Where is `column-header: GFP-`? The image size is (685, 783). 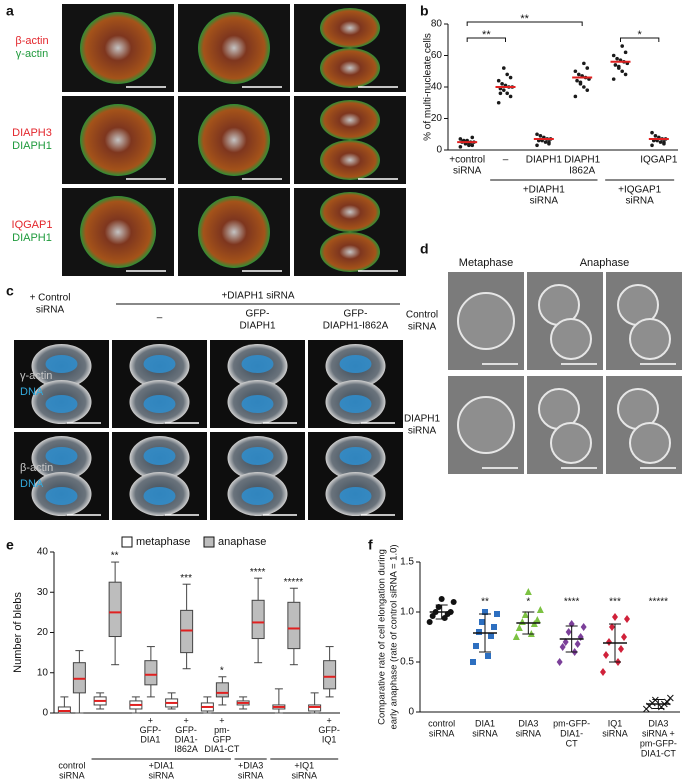 column-header: GFP- is located at coordinates (356, 314).